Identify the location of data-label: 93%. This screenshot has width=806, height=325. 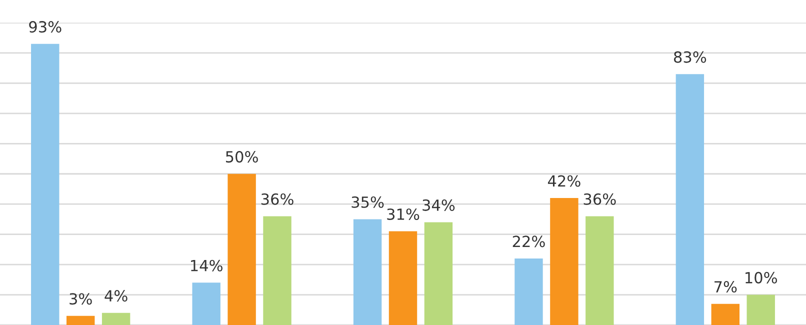
(45, 27).